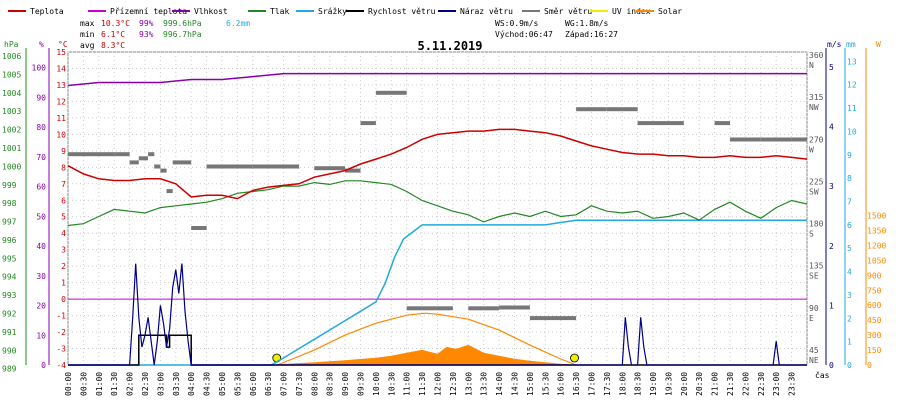  I want to click on axis-unit-percent: %, so click(41, 44).